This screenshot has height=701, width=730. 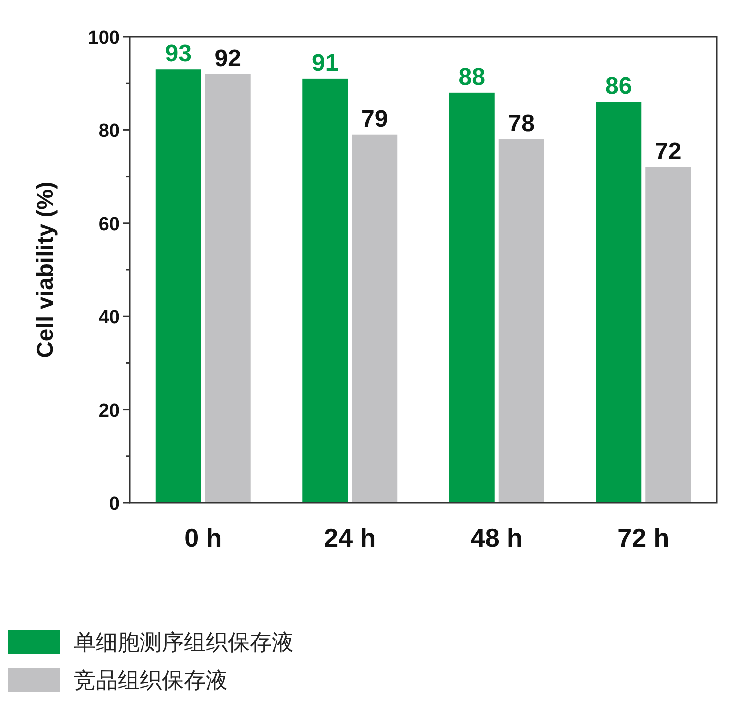 What do you see at coordinates (668, 152) in the screenshot?
I see `data-label: 72` at bounding box center [668, 152].